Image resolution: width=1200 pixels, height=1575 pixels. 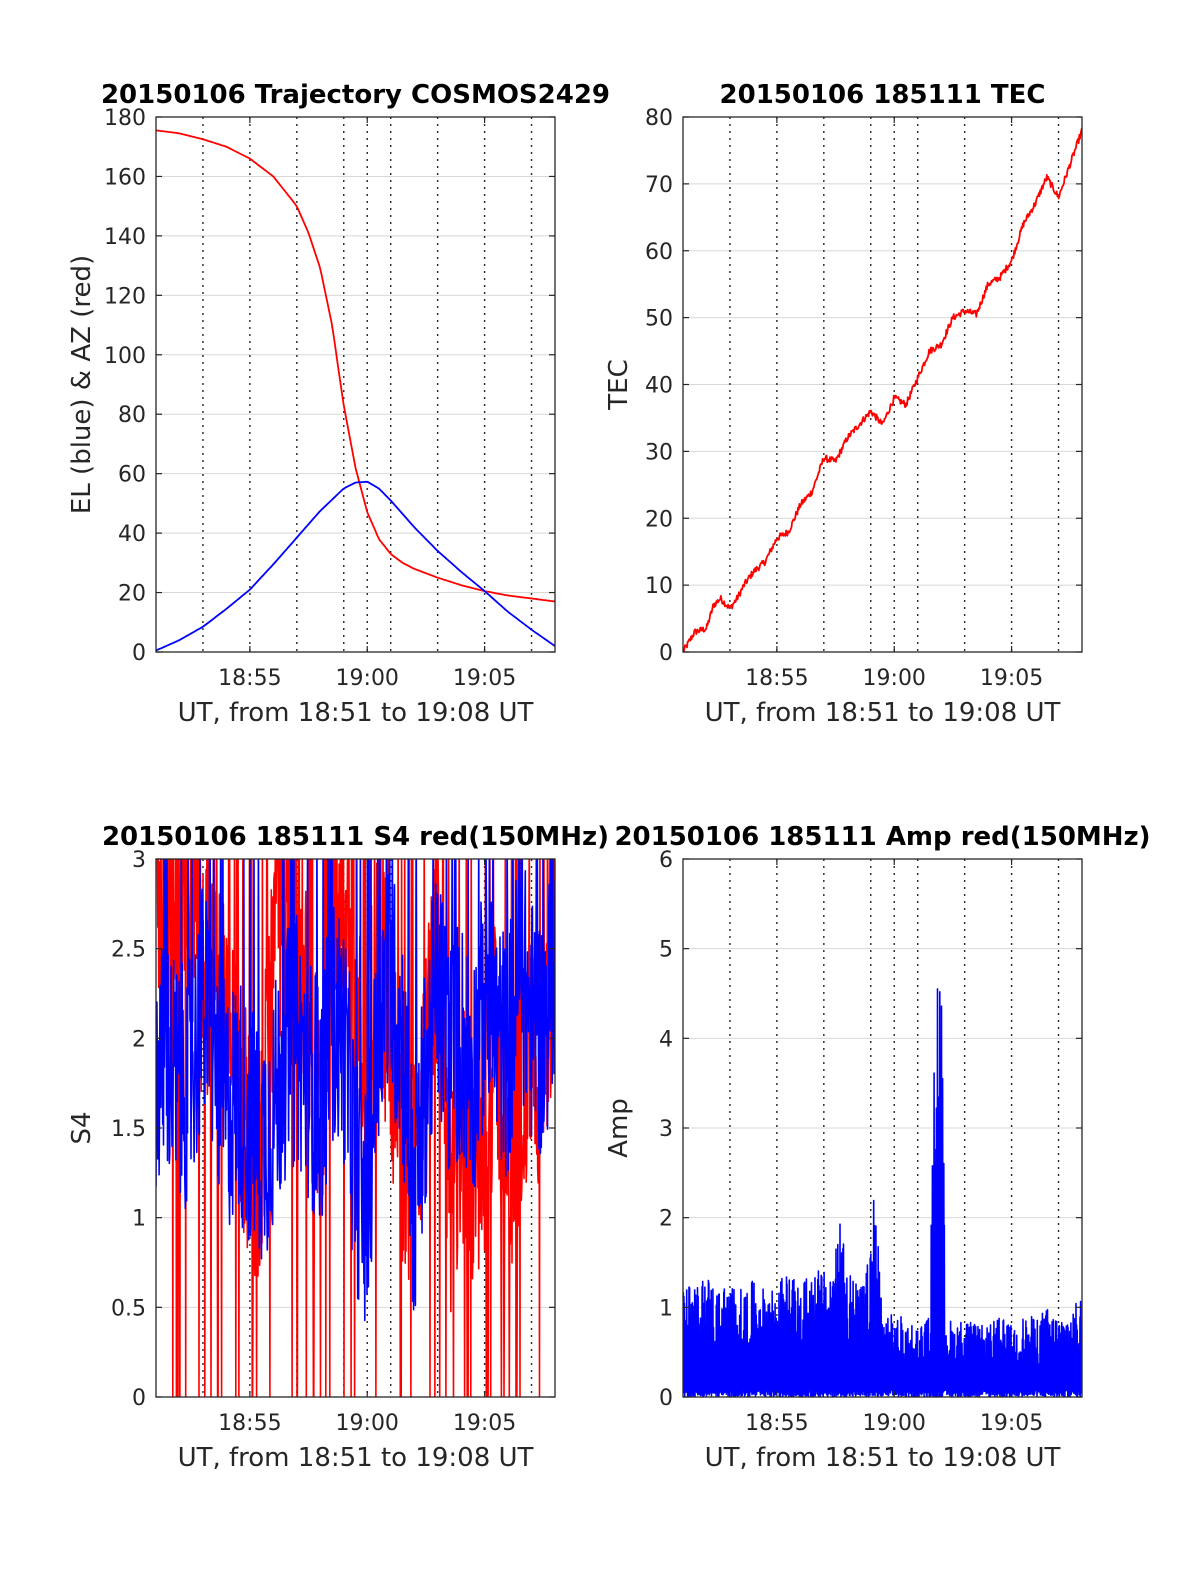 What do you see at coordinates (659, 586) in the screenshot?
I see `y-tick-label: 10` at bounding box center [659, 586].